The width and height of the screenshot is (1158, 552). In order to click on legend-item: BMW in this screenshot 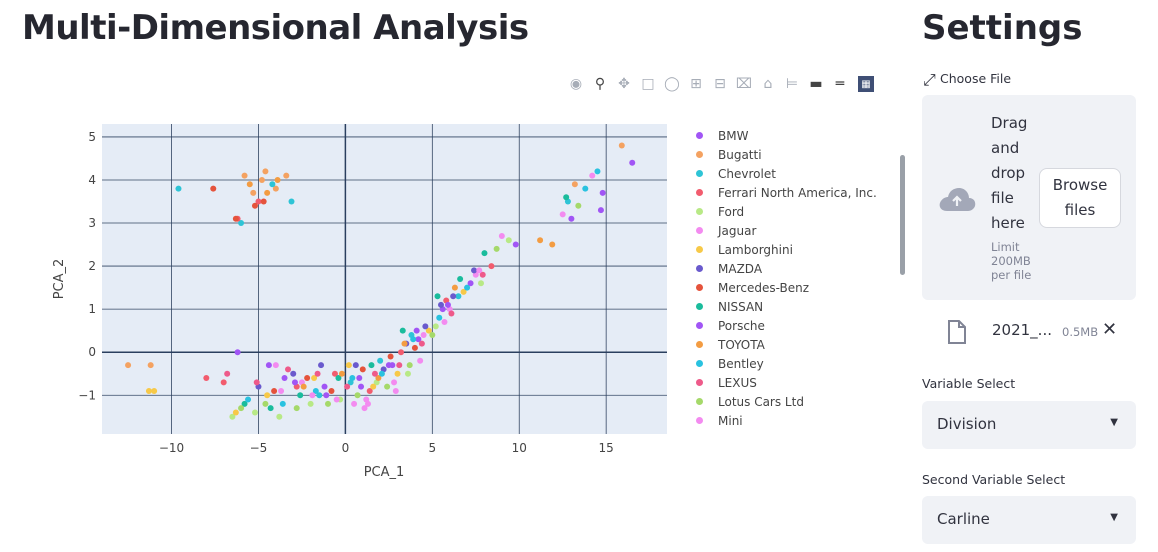, I will do `click(785, 135)`.